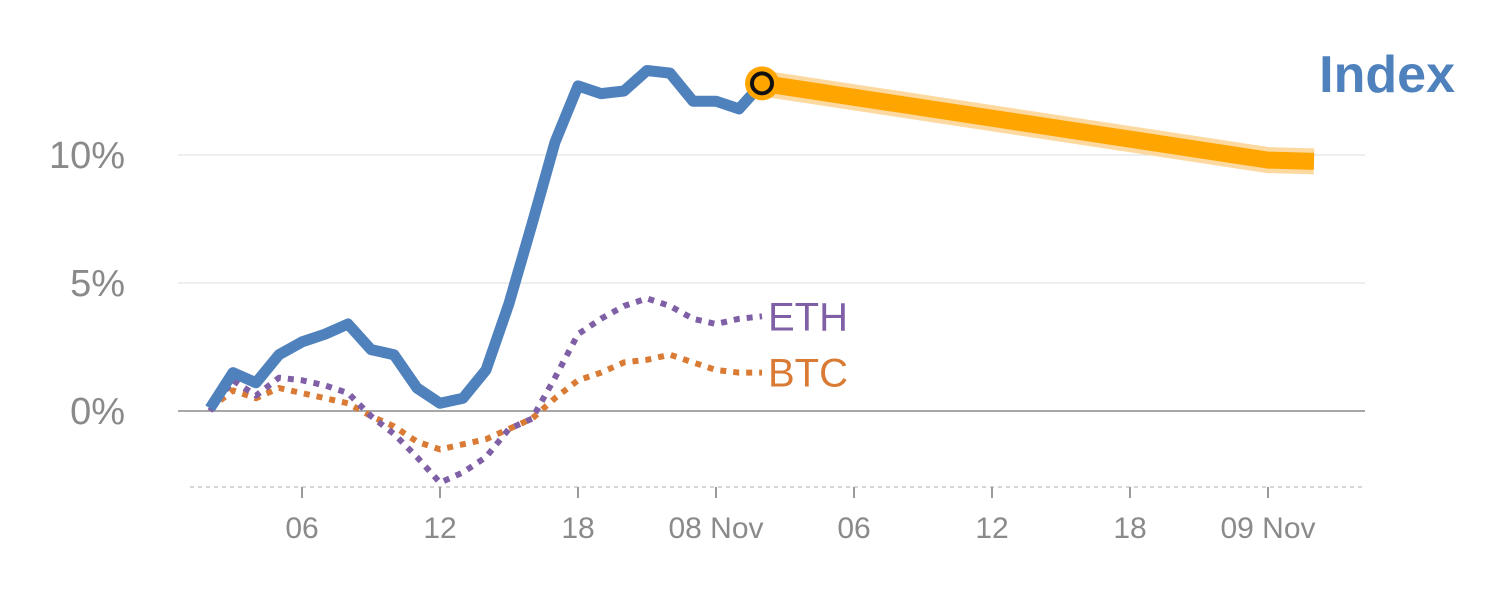 This screenshot has height=600, width=1500. What do you see at coordinates (1267, 528) in the screenshot?
I see `xtick-label: 09 Nov` at bounding box center [1267, 528].